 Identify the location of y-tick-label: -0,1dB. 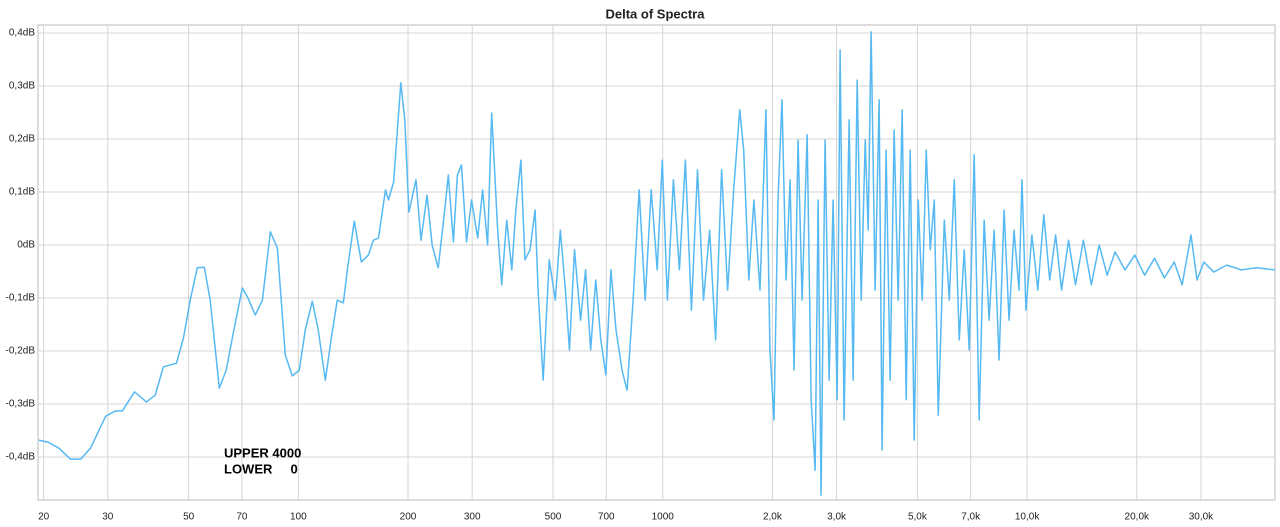
(21, 298).